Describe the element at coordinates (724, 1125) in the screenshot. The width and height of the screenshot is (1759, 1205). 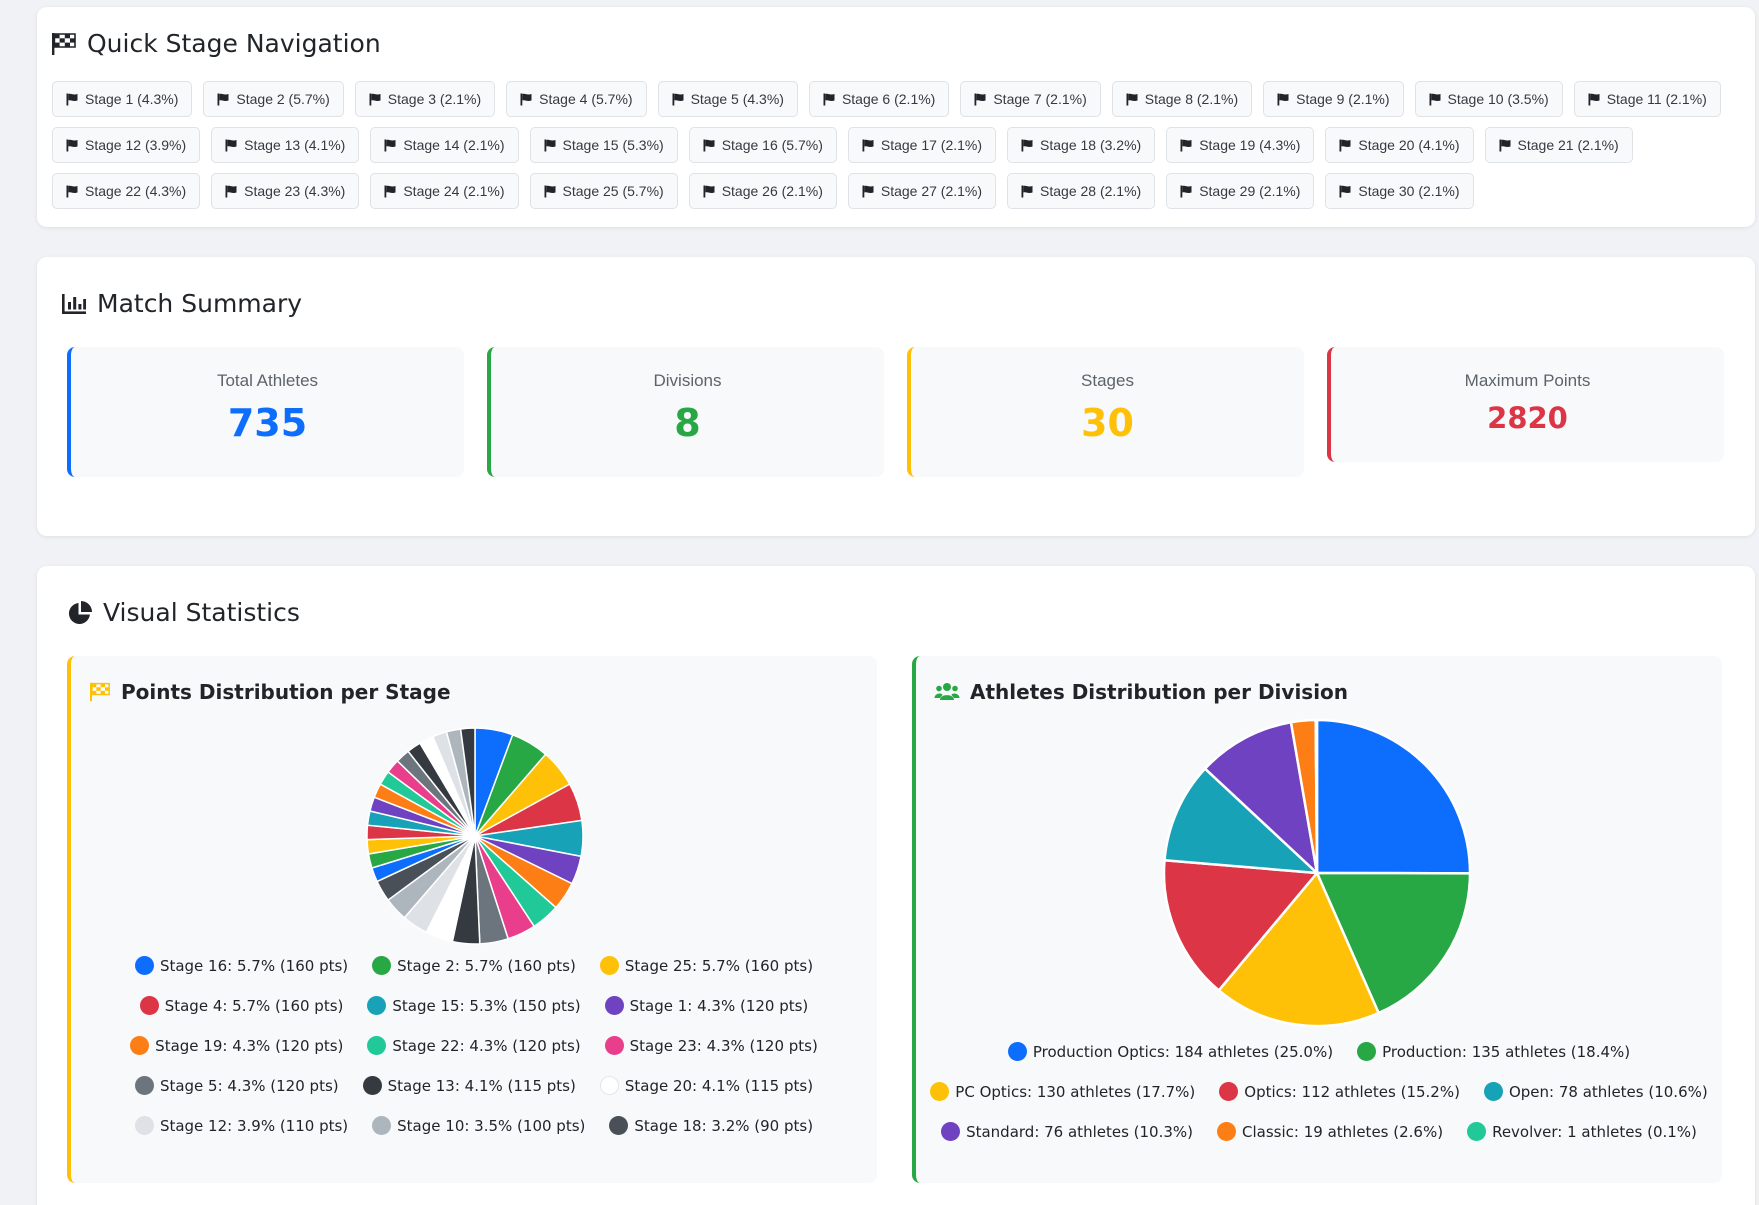
I see `legend-label: Stage 18: 3.2% (90 pts)` at that location.